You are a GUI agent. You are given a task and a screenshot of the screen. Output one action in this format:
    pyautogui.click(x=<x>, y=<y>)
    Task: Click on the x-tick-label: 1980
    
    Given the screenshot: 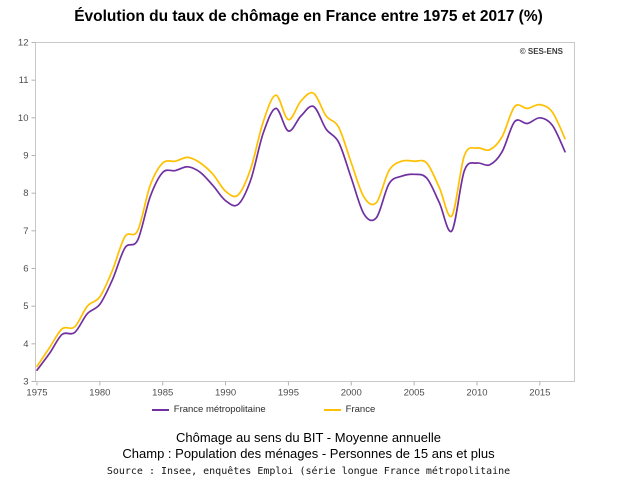 What is the action you would take?
    pyautogui.click(x=99, y=393)
    